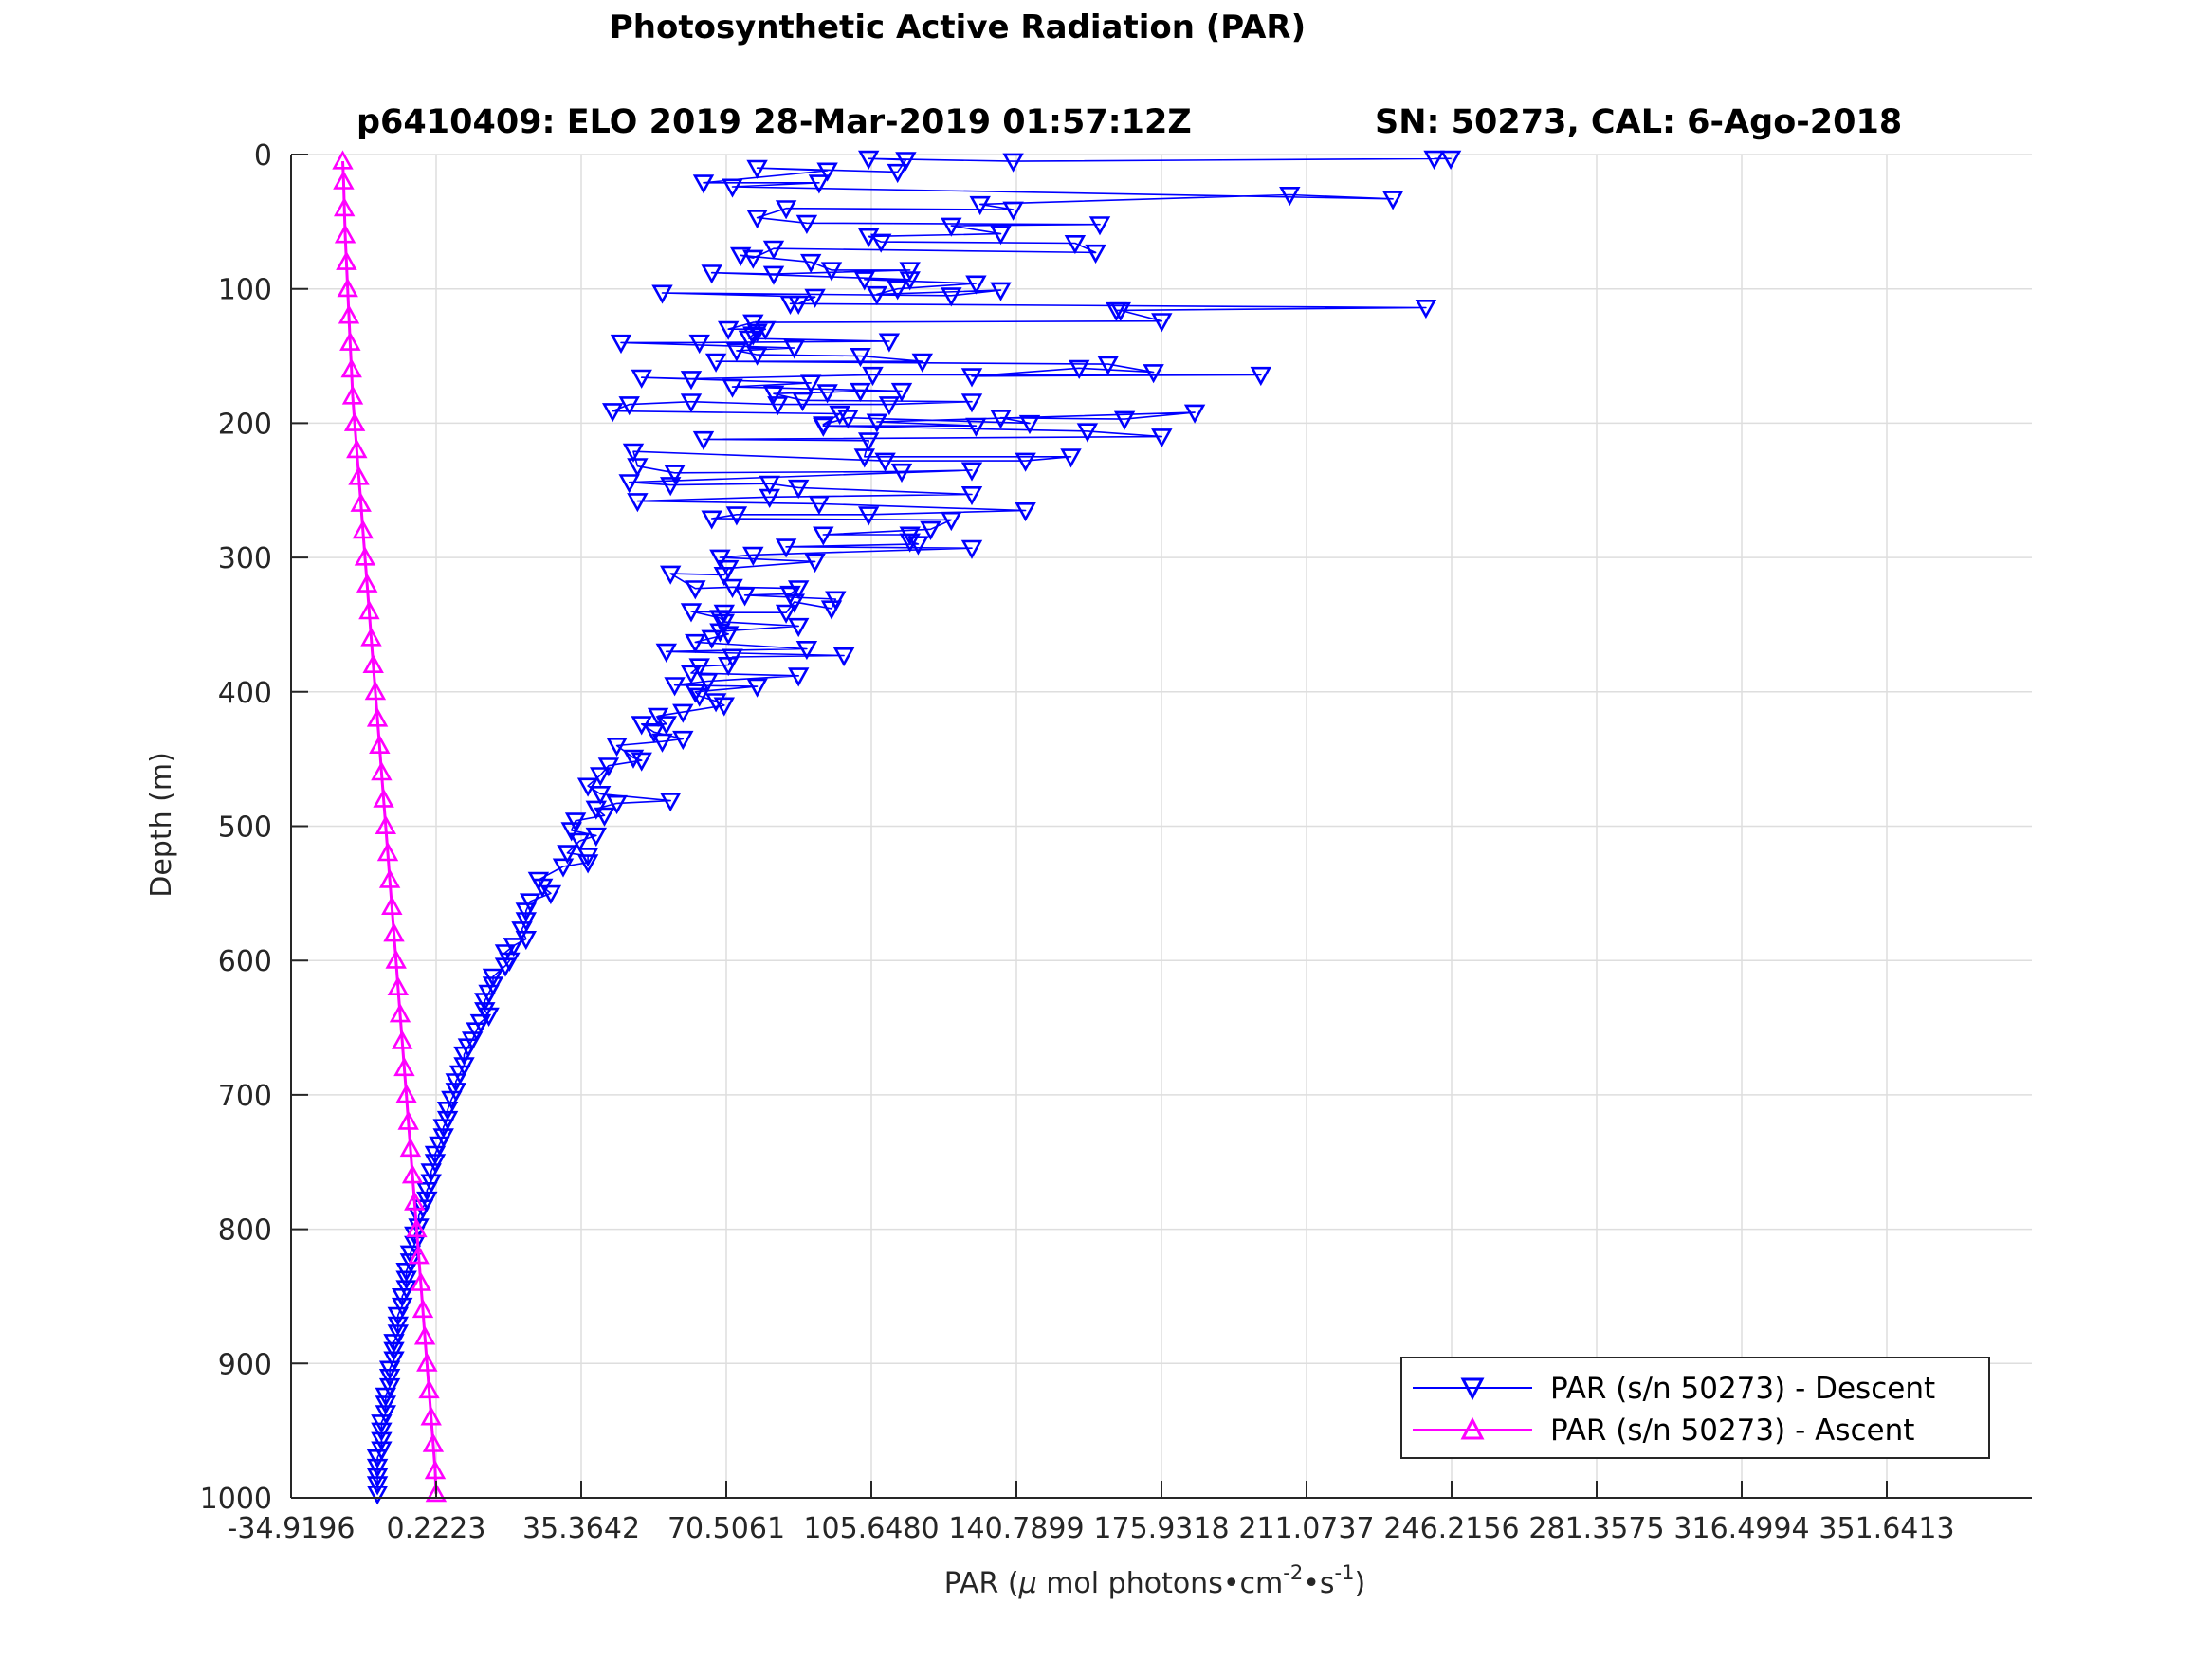 The height and width of the screenshot is (1659, 2212). Describe the element at coordinates (1160, 1583) in the screenshot. I see `x-axis-label-mid: mol photons•cm` at that location.